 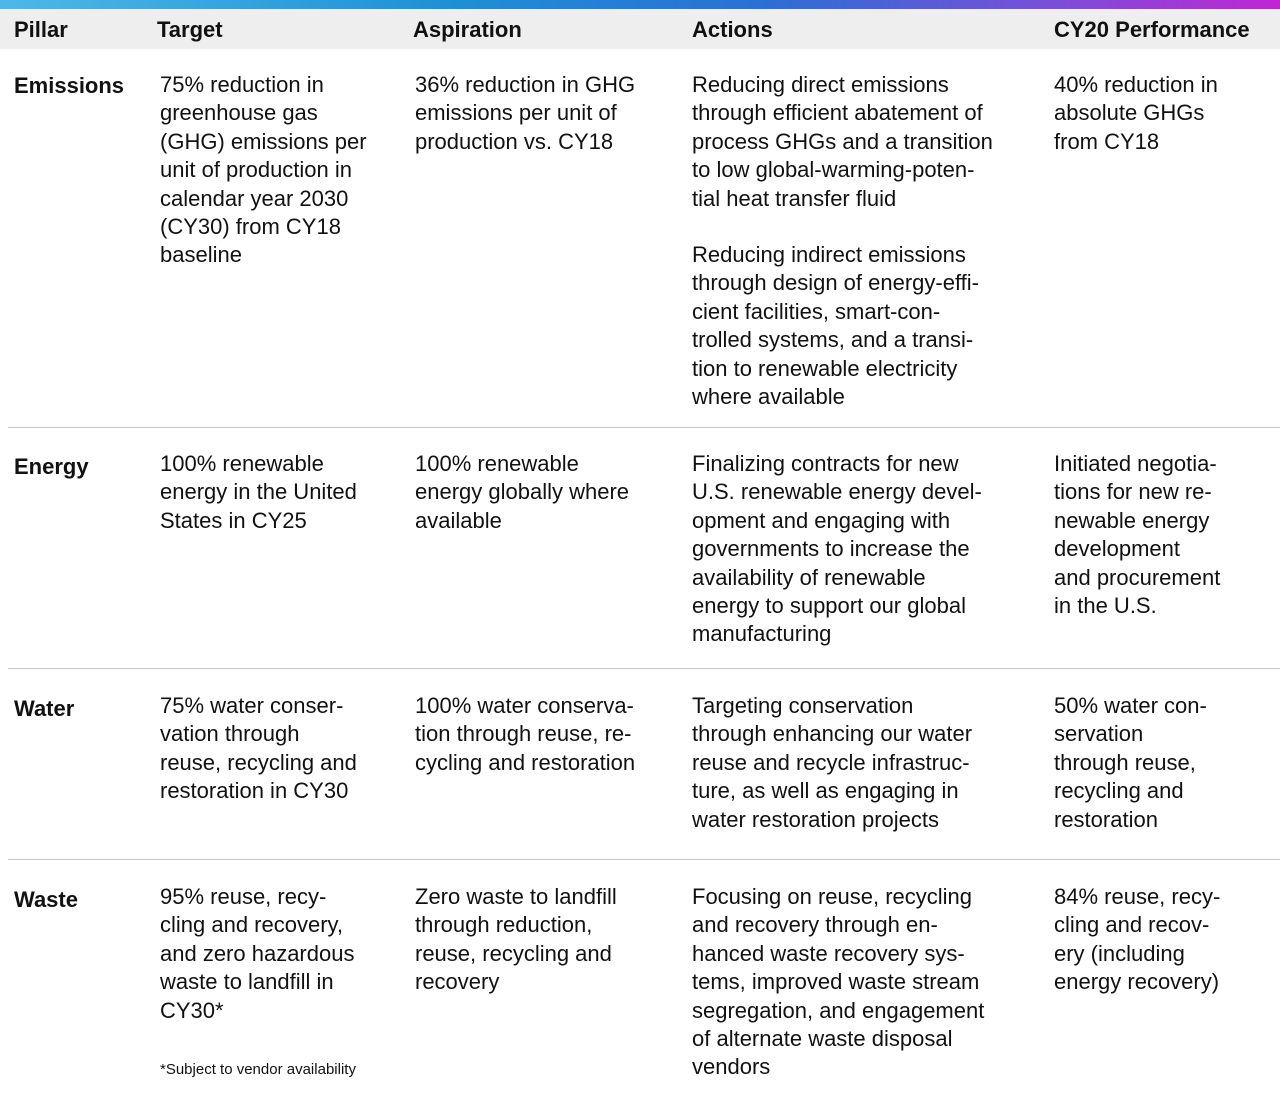 I want to click on pillar-label: Emissions, so click(x=69, y=85).